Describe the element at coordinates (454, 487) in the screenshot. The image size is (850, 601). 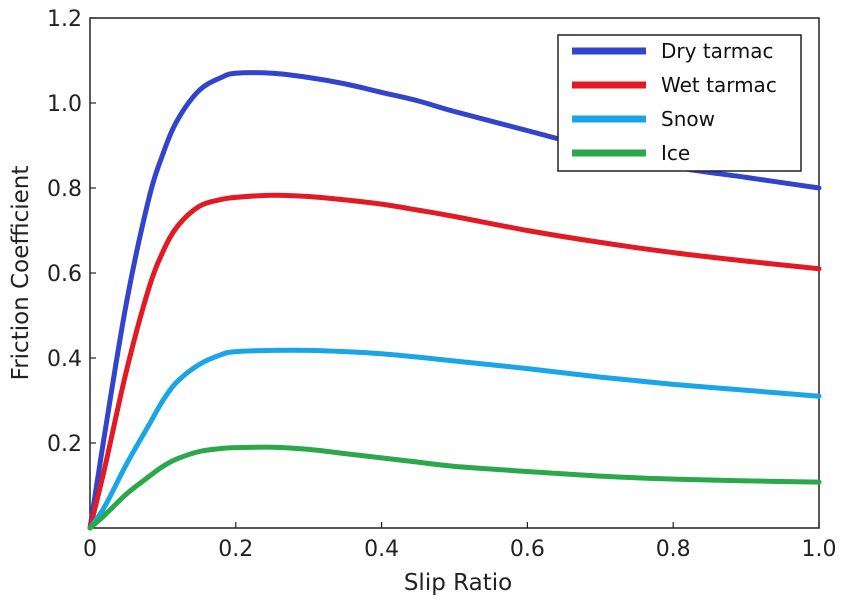
I see `series-line-ice` at that location.